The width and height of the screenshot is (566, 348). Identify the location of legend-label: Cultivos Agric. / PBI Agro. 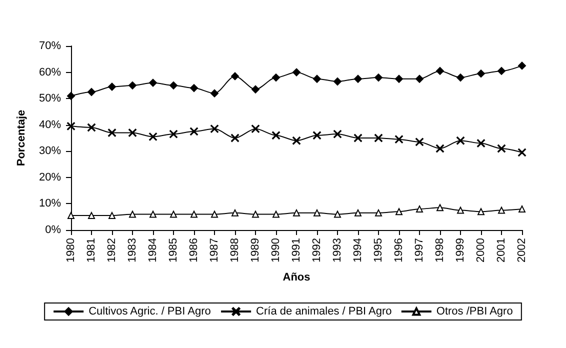
(149, 312).